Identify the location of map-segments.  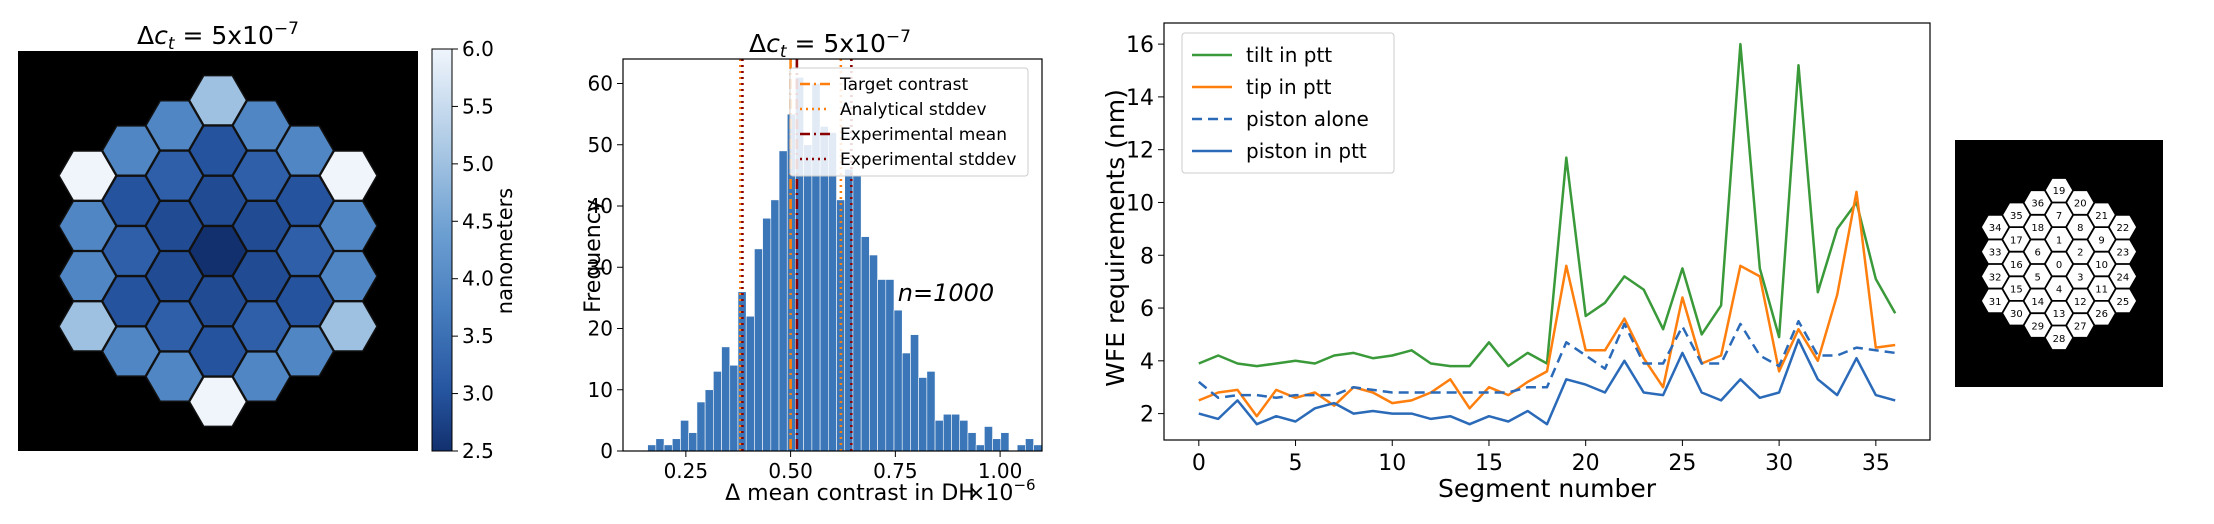
(218, 251).